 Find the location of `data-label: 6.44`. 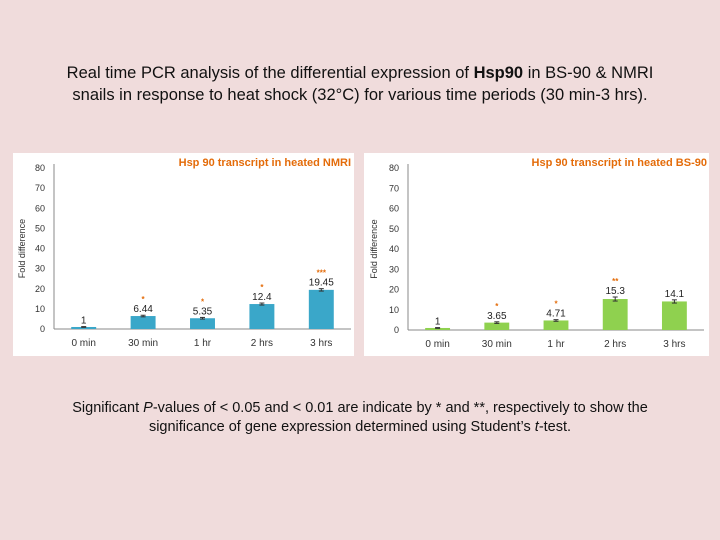

data-label: 6.44 is located at coordinates (143, 309).